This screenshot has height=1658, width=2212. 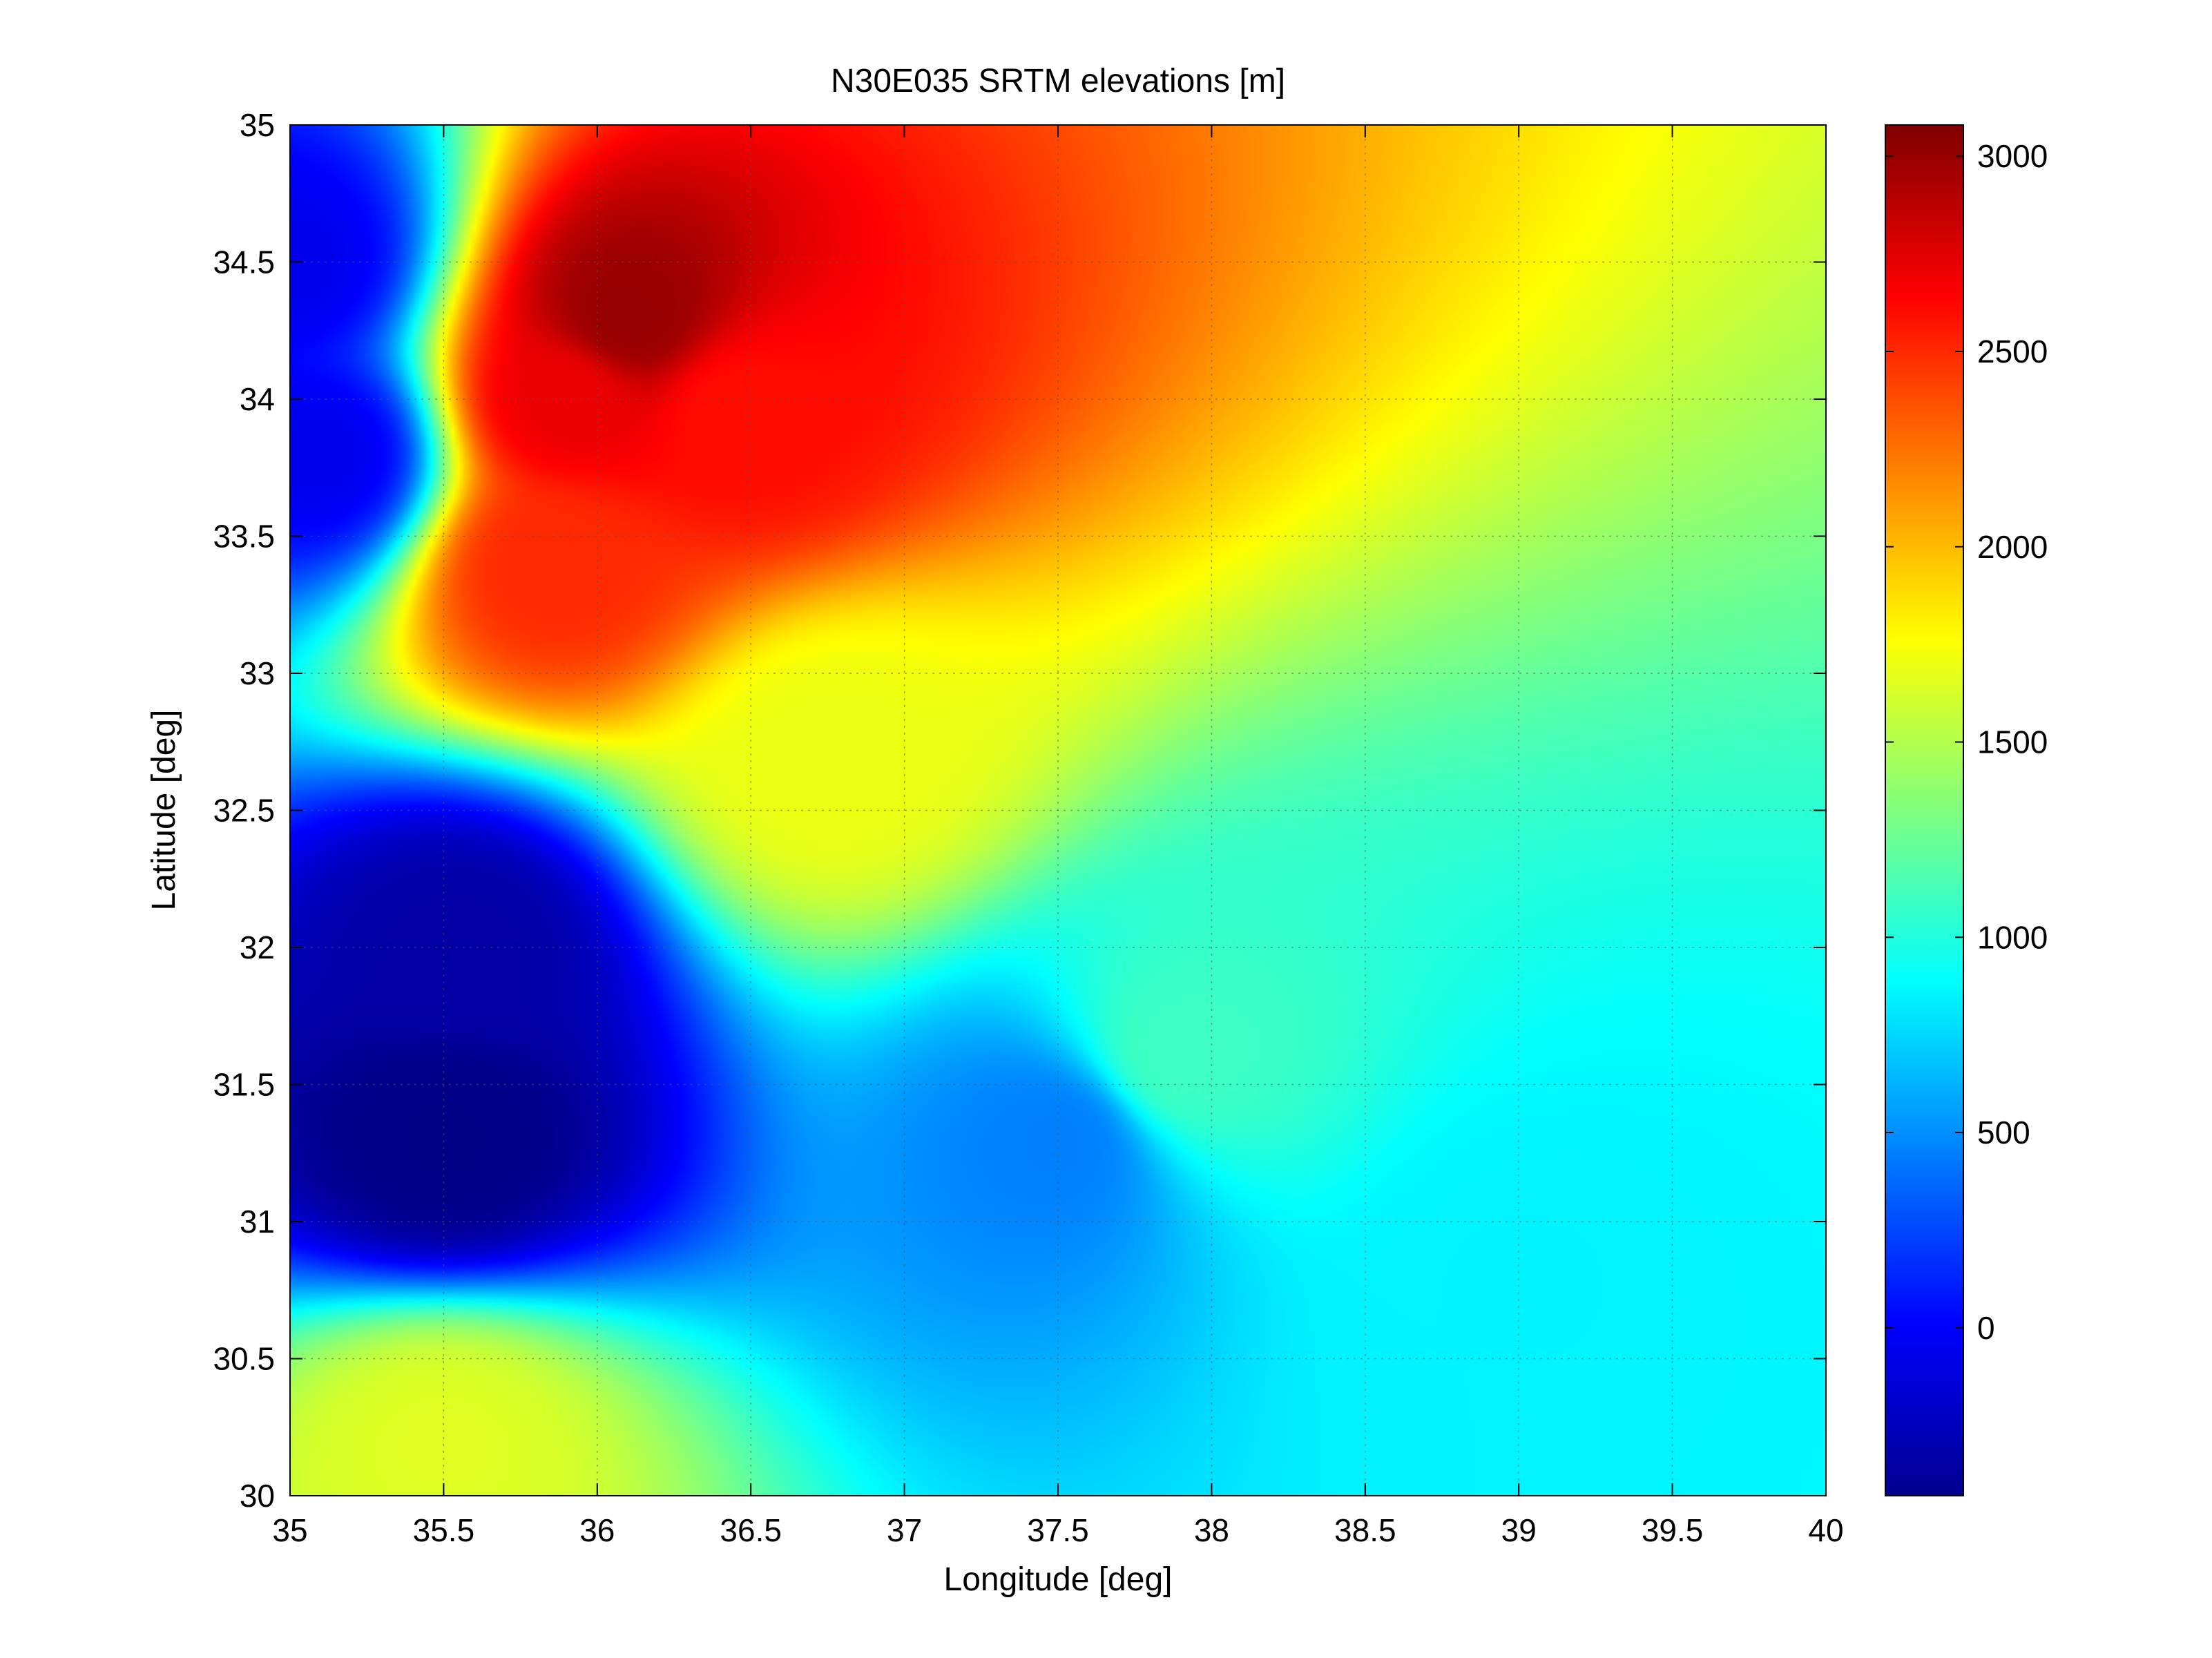 What do you see at coordinates (2013, 742) in the screenshot?
I see `colorbar-tick-label: 1500` at bounding box center [2013, 742].